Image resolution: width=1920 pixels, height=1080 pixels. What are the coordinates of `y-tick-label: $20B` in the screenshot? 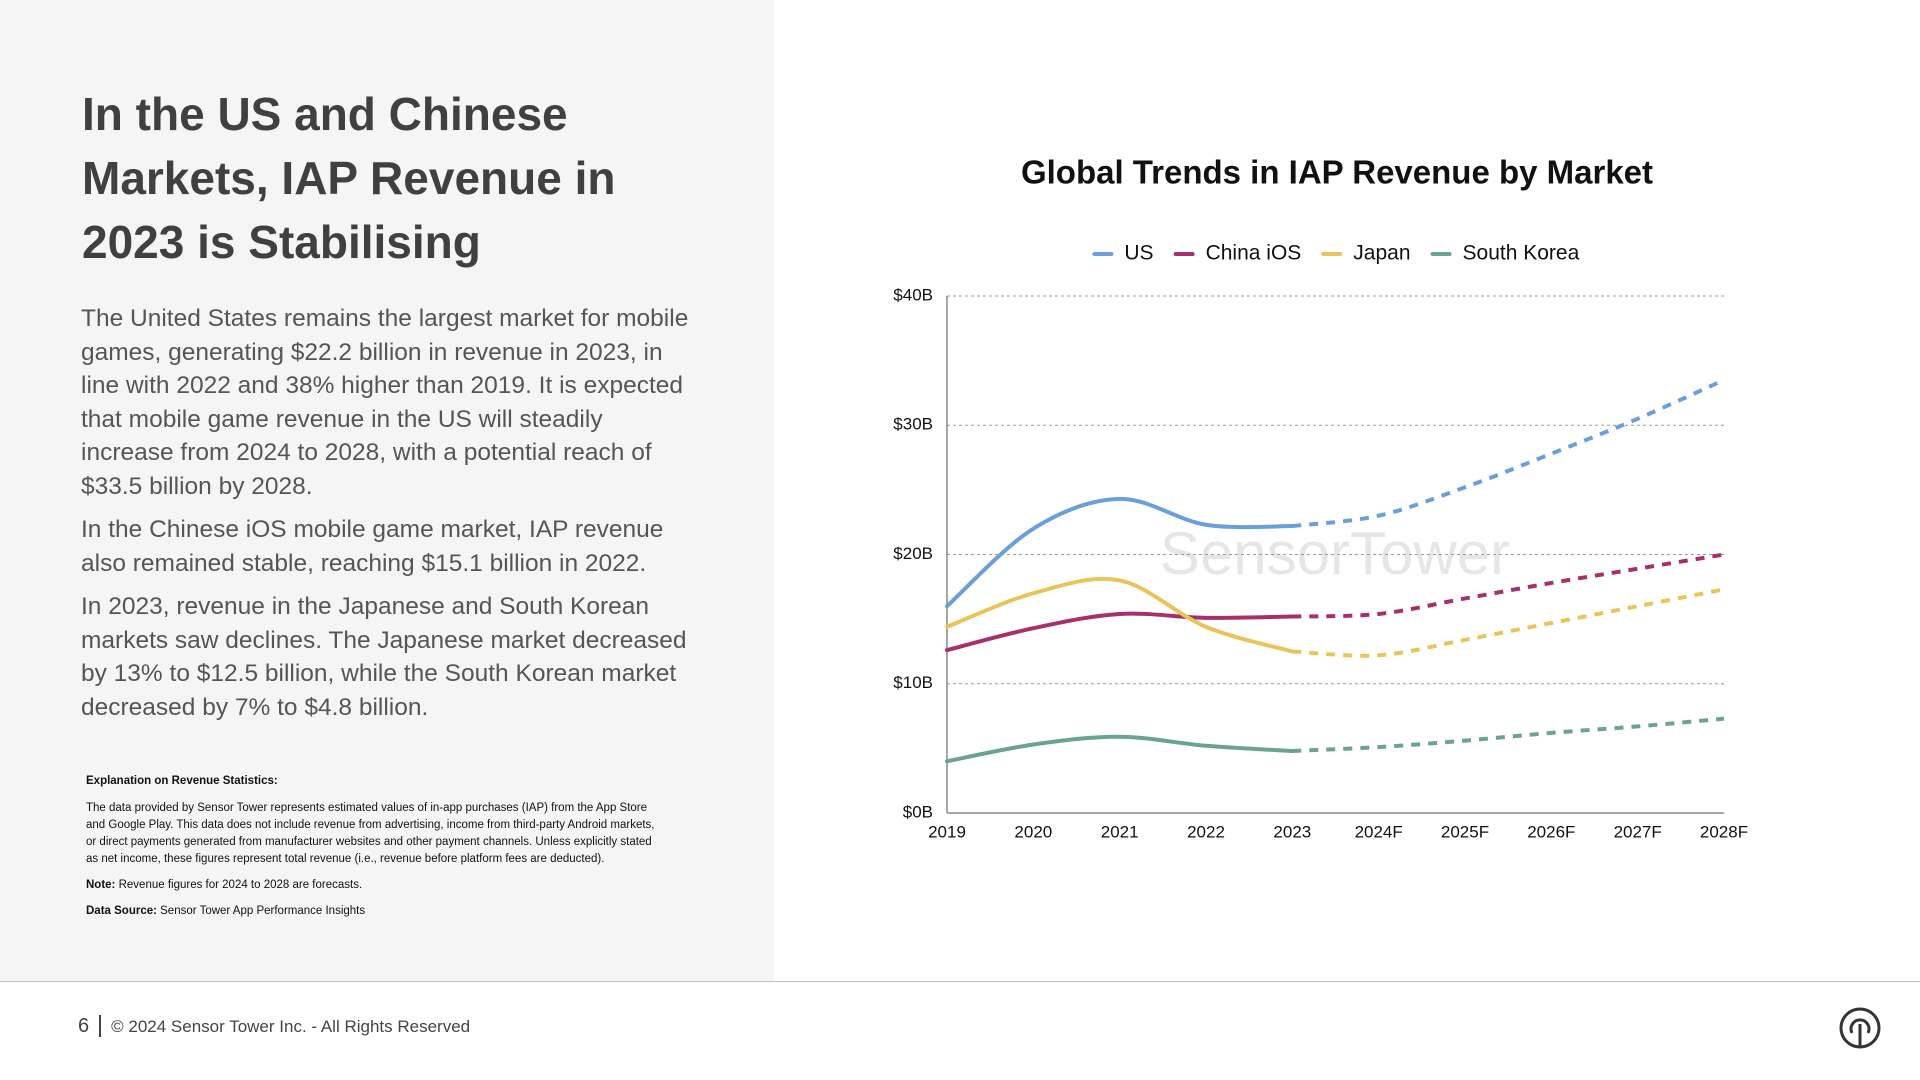 It's located at (913, 553).